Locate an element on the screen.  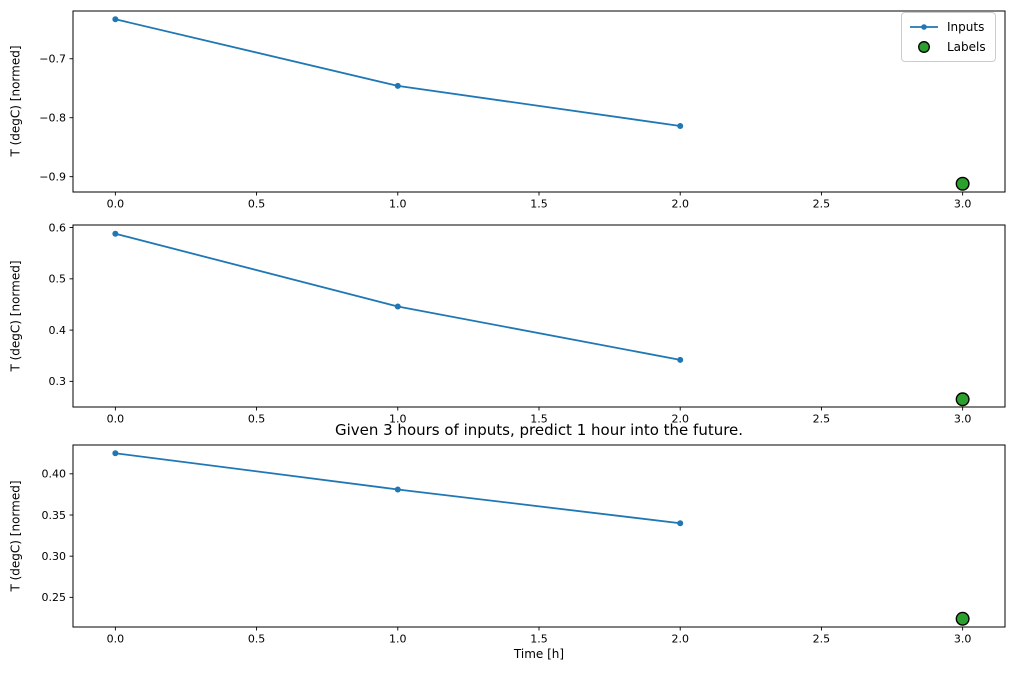
subplot-3-x-tick-label: 2.5 is located at coordinates (822, 639).